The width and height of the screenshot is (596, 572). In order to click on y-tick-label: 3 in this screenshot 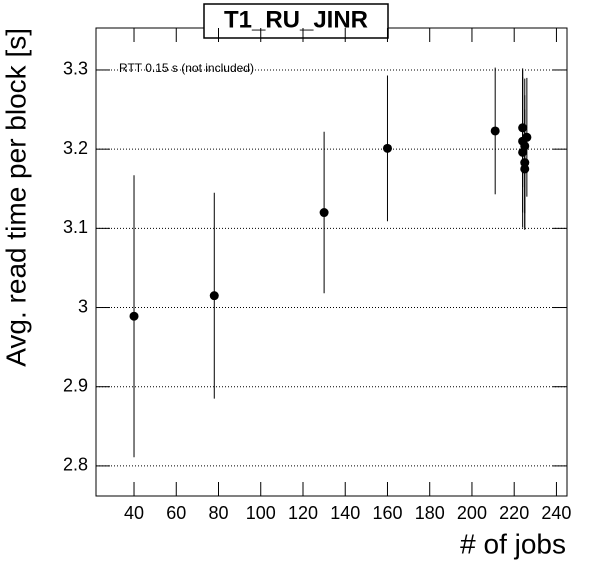, I will do `click(83, 306)`.